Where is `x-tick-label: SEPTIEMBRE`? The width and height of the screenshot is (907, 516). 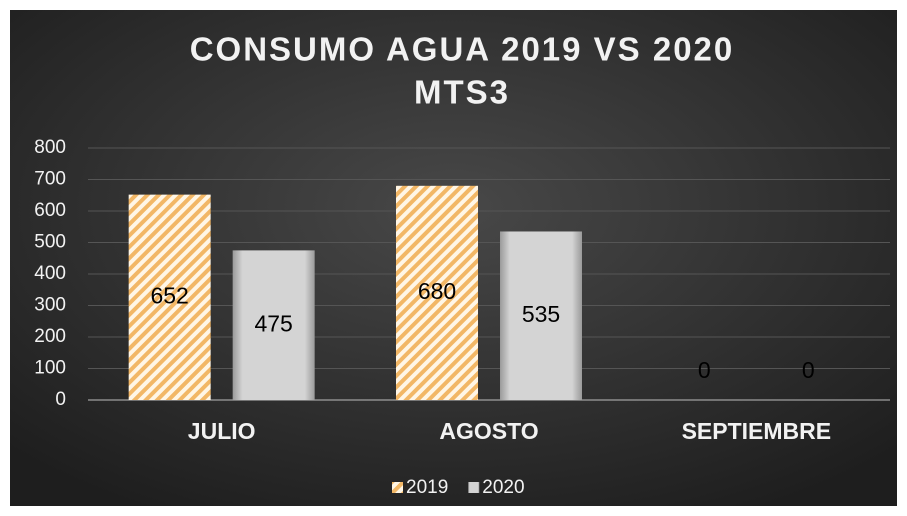
x-tick-label: SEPTIEMBRE is located at coordinates (757, 431).